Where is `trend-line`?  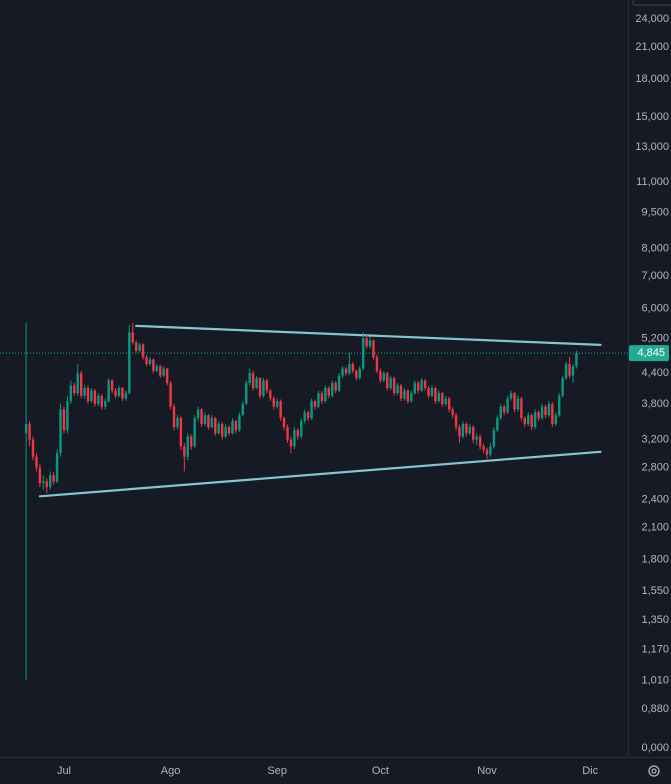 trend-line is located at coordinates (320, 474).